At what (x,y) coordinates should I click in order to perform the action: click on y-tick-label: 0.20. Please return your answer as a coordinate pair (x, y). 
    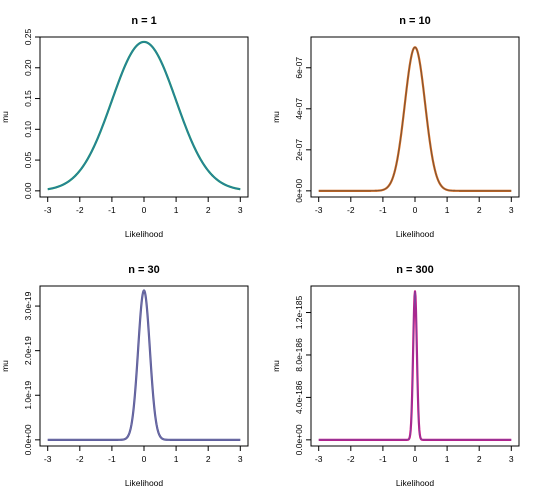
    Looking at the image, I should click on (28, 67).